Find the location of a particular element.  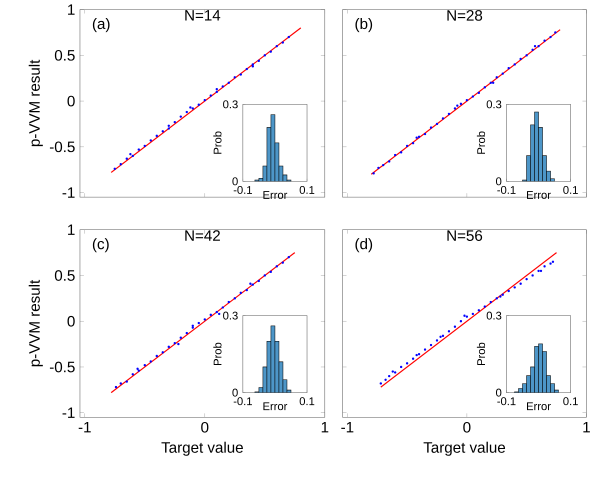

y-tick-label: -1 is located at coordinates (68, 412).